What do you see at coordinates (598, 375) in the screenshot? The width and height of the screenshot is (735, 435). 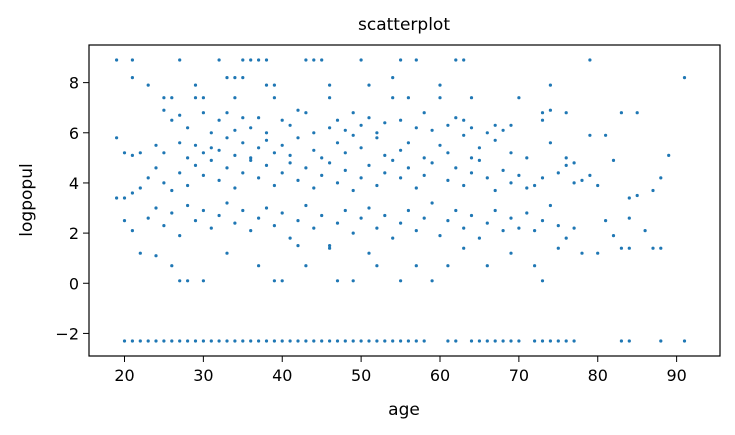 I see `x-tick-label: 80` at bounding box center [598, 375].